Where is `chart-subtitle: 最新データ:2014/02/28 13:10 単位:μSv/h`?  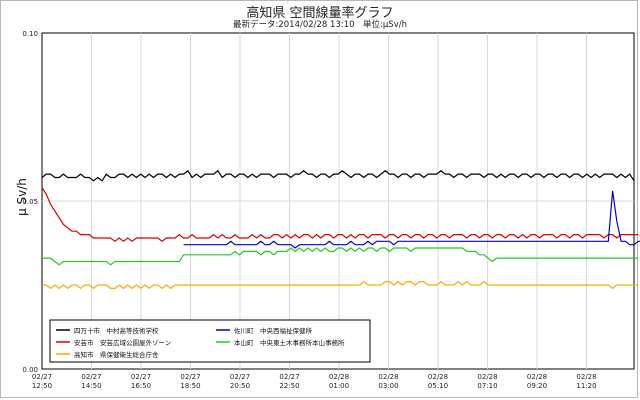
chart-subtitle: 最新データ:2014/02/28 13:10 単位:μSv/h is located at coordinates (319, 25).